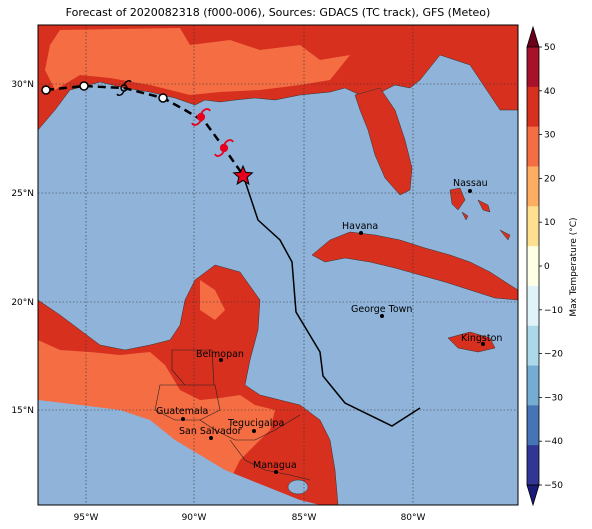 Image resolution: width=592 pixels, height=529 pixels. What do you see at coordinates (145, 130) in the screenshot?
I see `track-forecast-dashed` at bounding box center [145, 130].